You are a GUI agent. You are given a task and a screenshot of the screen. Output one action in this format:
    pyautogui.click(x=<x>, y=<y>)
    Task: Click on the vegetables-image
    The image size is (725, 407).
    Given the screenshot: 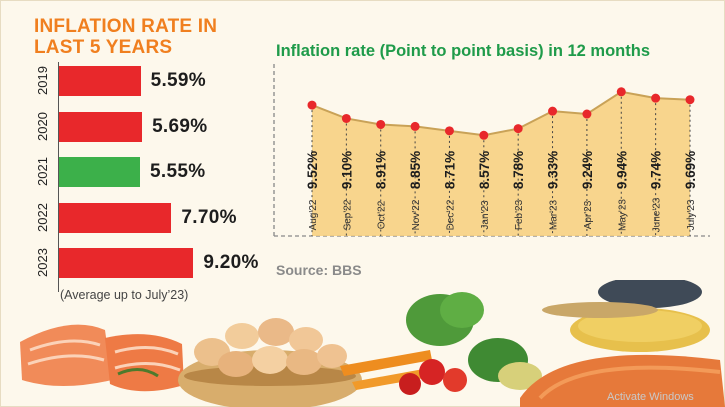 What is the action you would take?
    pyautogui.click(x=441, y=343)
    